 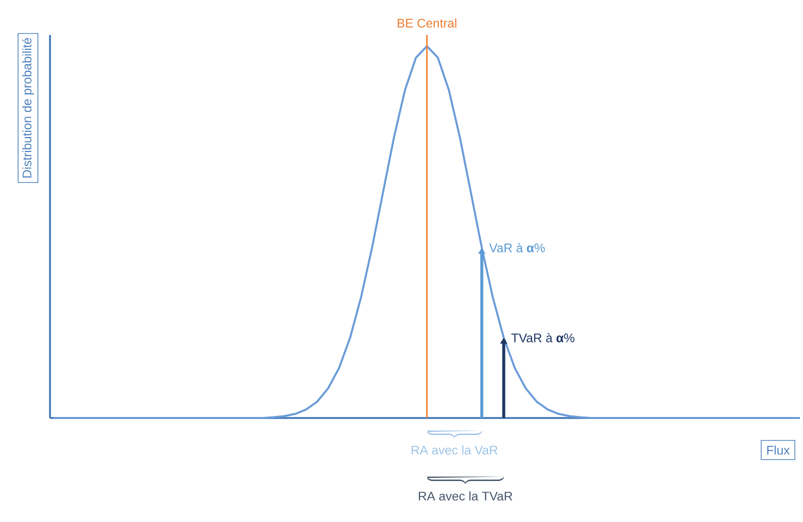 What do you see at coordinates (542, 337) in the screenshot?
I see `annotation: TVaR à α%` at bounding box center [542, 337].